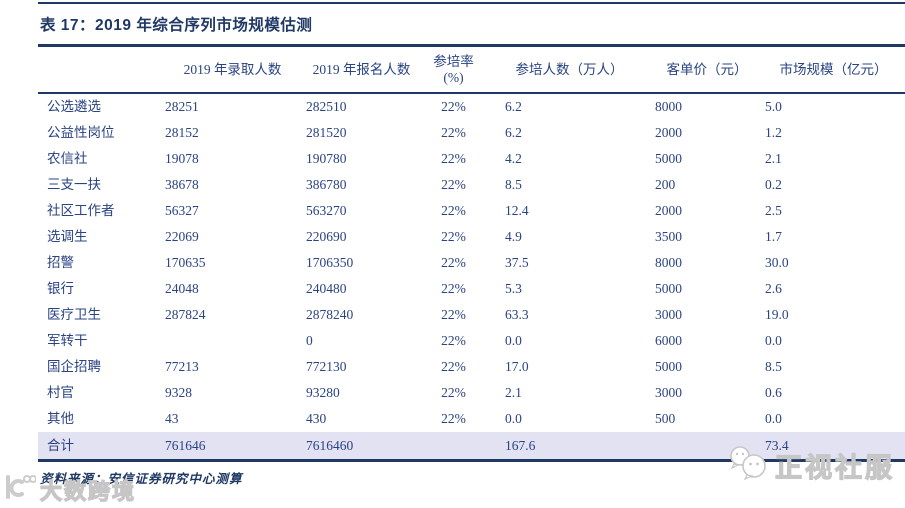 The height and width of the screenshot is (508, 905). I want to click on total-label: 合计, so click(60, 445).